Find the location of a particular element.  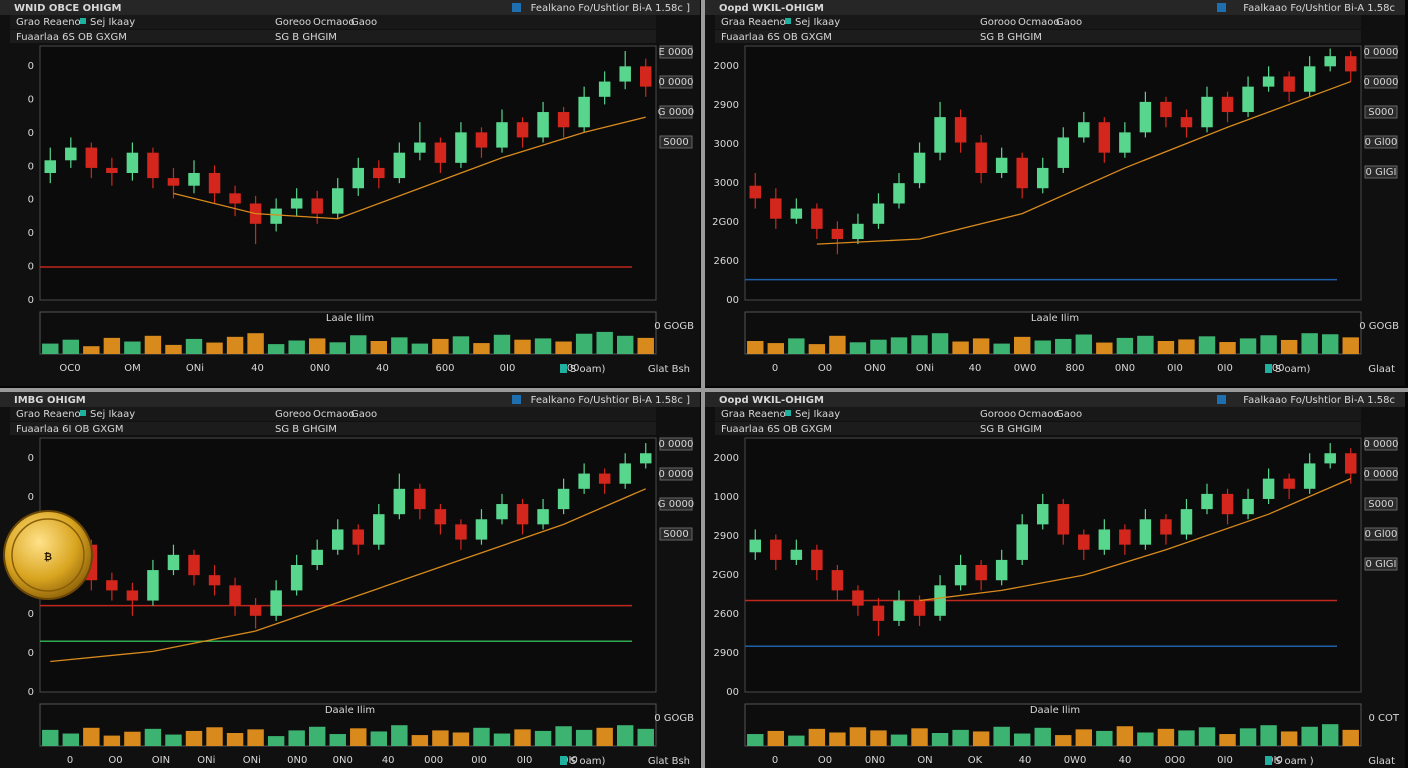

tab: Gaoo is located at coordinates (1069, 22).